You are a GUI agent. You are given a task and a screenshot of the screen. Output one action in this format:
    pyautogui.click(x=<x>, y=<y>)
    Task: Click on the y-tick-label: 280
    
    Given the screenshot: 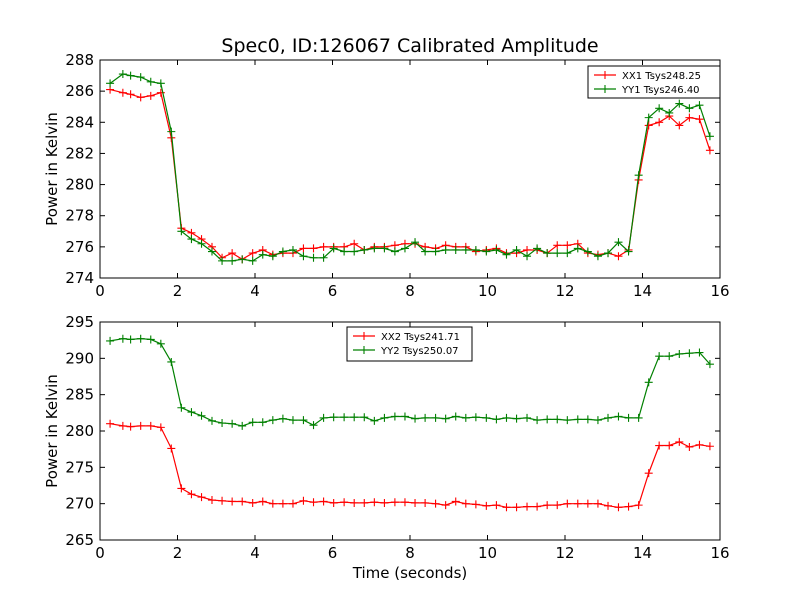 What is the action you would take?
    pyautogui.click(x=79, y=431)
    